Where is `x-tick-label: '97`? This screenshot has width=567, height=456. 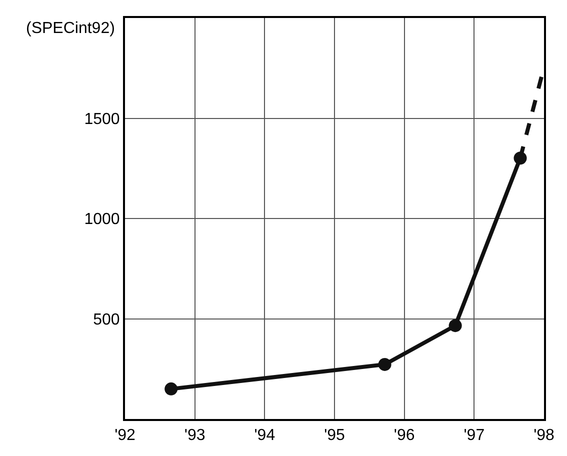
x-tick-label: '97 is located at coordinates (474, 435).